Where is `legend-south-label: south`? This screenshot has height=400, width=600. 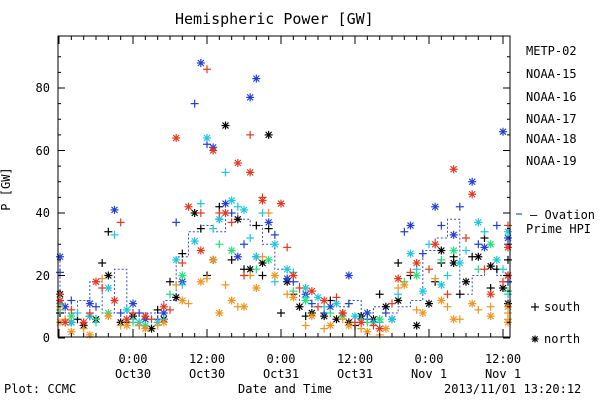 legend-south-label: south is located at coordinates (562, 307).